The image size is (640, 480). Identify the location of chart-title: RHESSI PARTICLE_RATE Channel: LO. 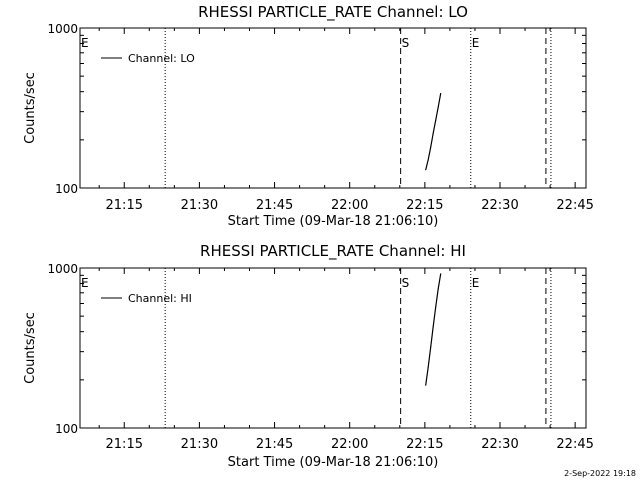
(333, 12).